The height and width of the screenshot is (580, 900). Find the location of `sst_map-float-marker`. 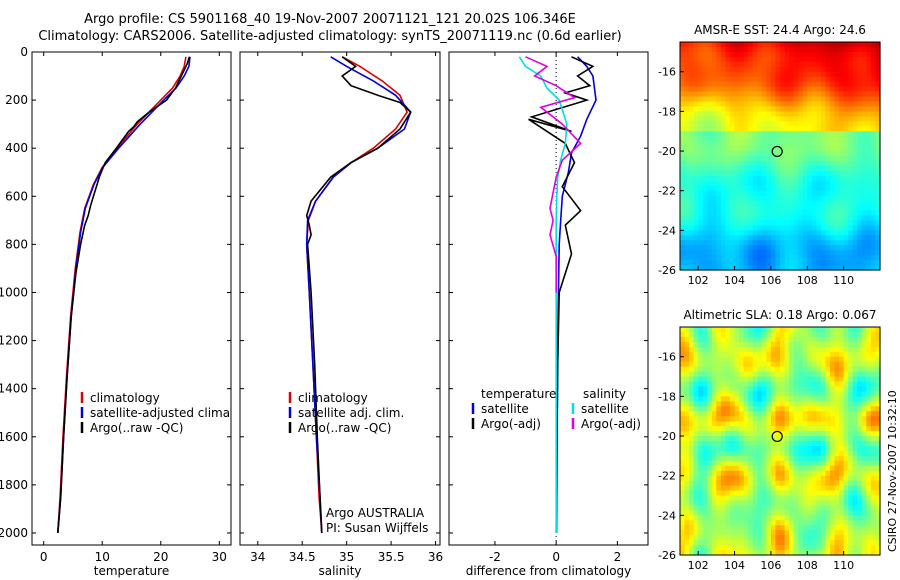

sst_map-float-marker is located at coordinates (777, 151).